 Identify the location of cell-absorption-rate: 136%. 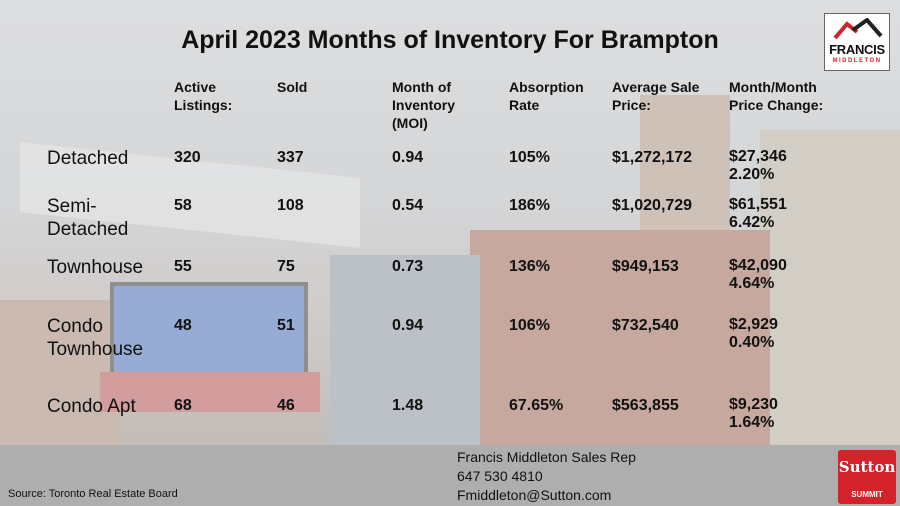
(529, 266).